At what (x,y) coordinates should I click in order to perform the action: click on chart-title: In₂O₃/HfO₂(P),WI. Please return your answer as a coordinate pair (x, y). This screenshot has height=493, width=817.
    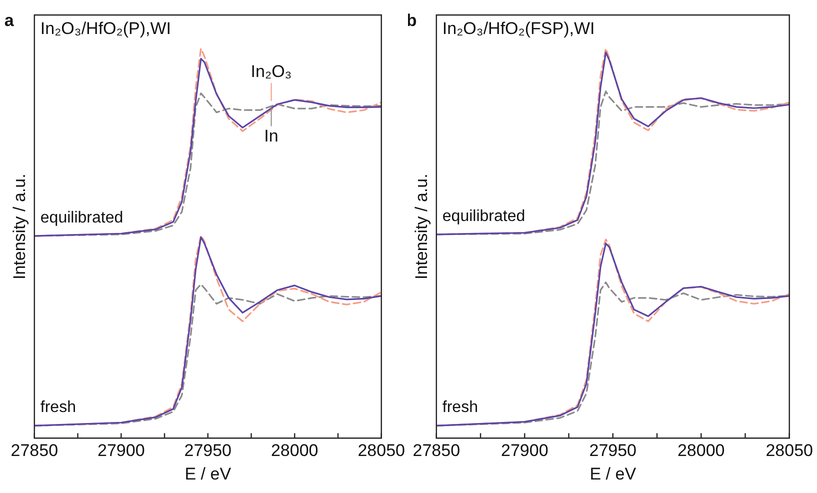
    Looking at the image, I should click on (106, 28).